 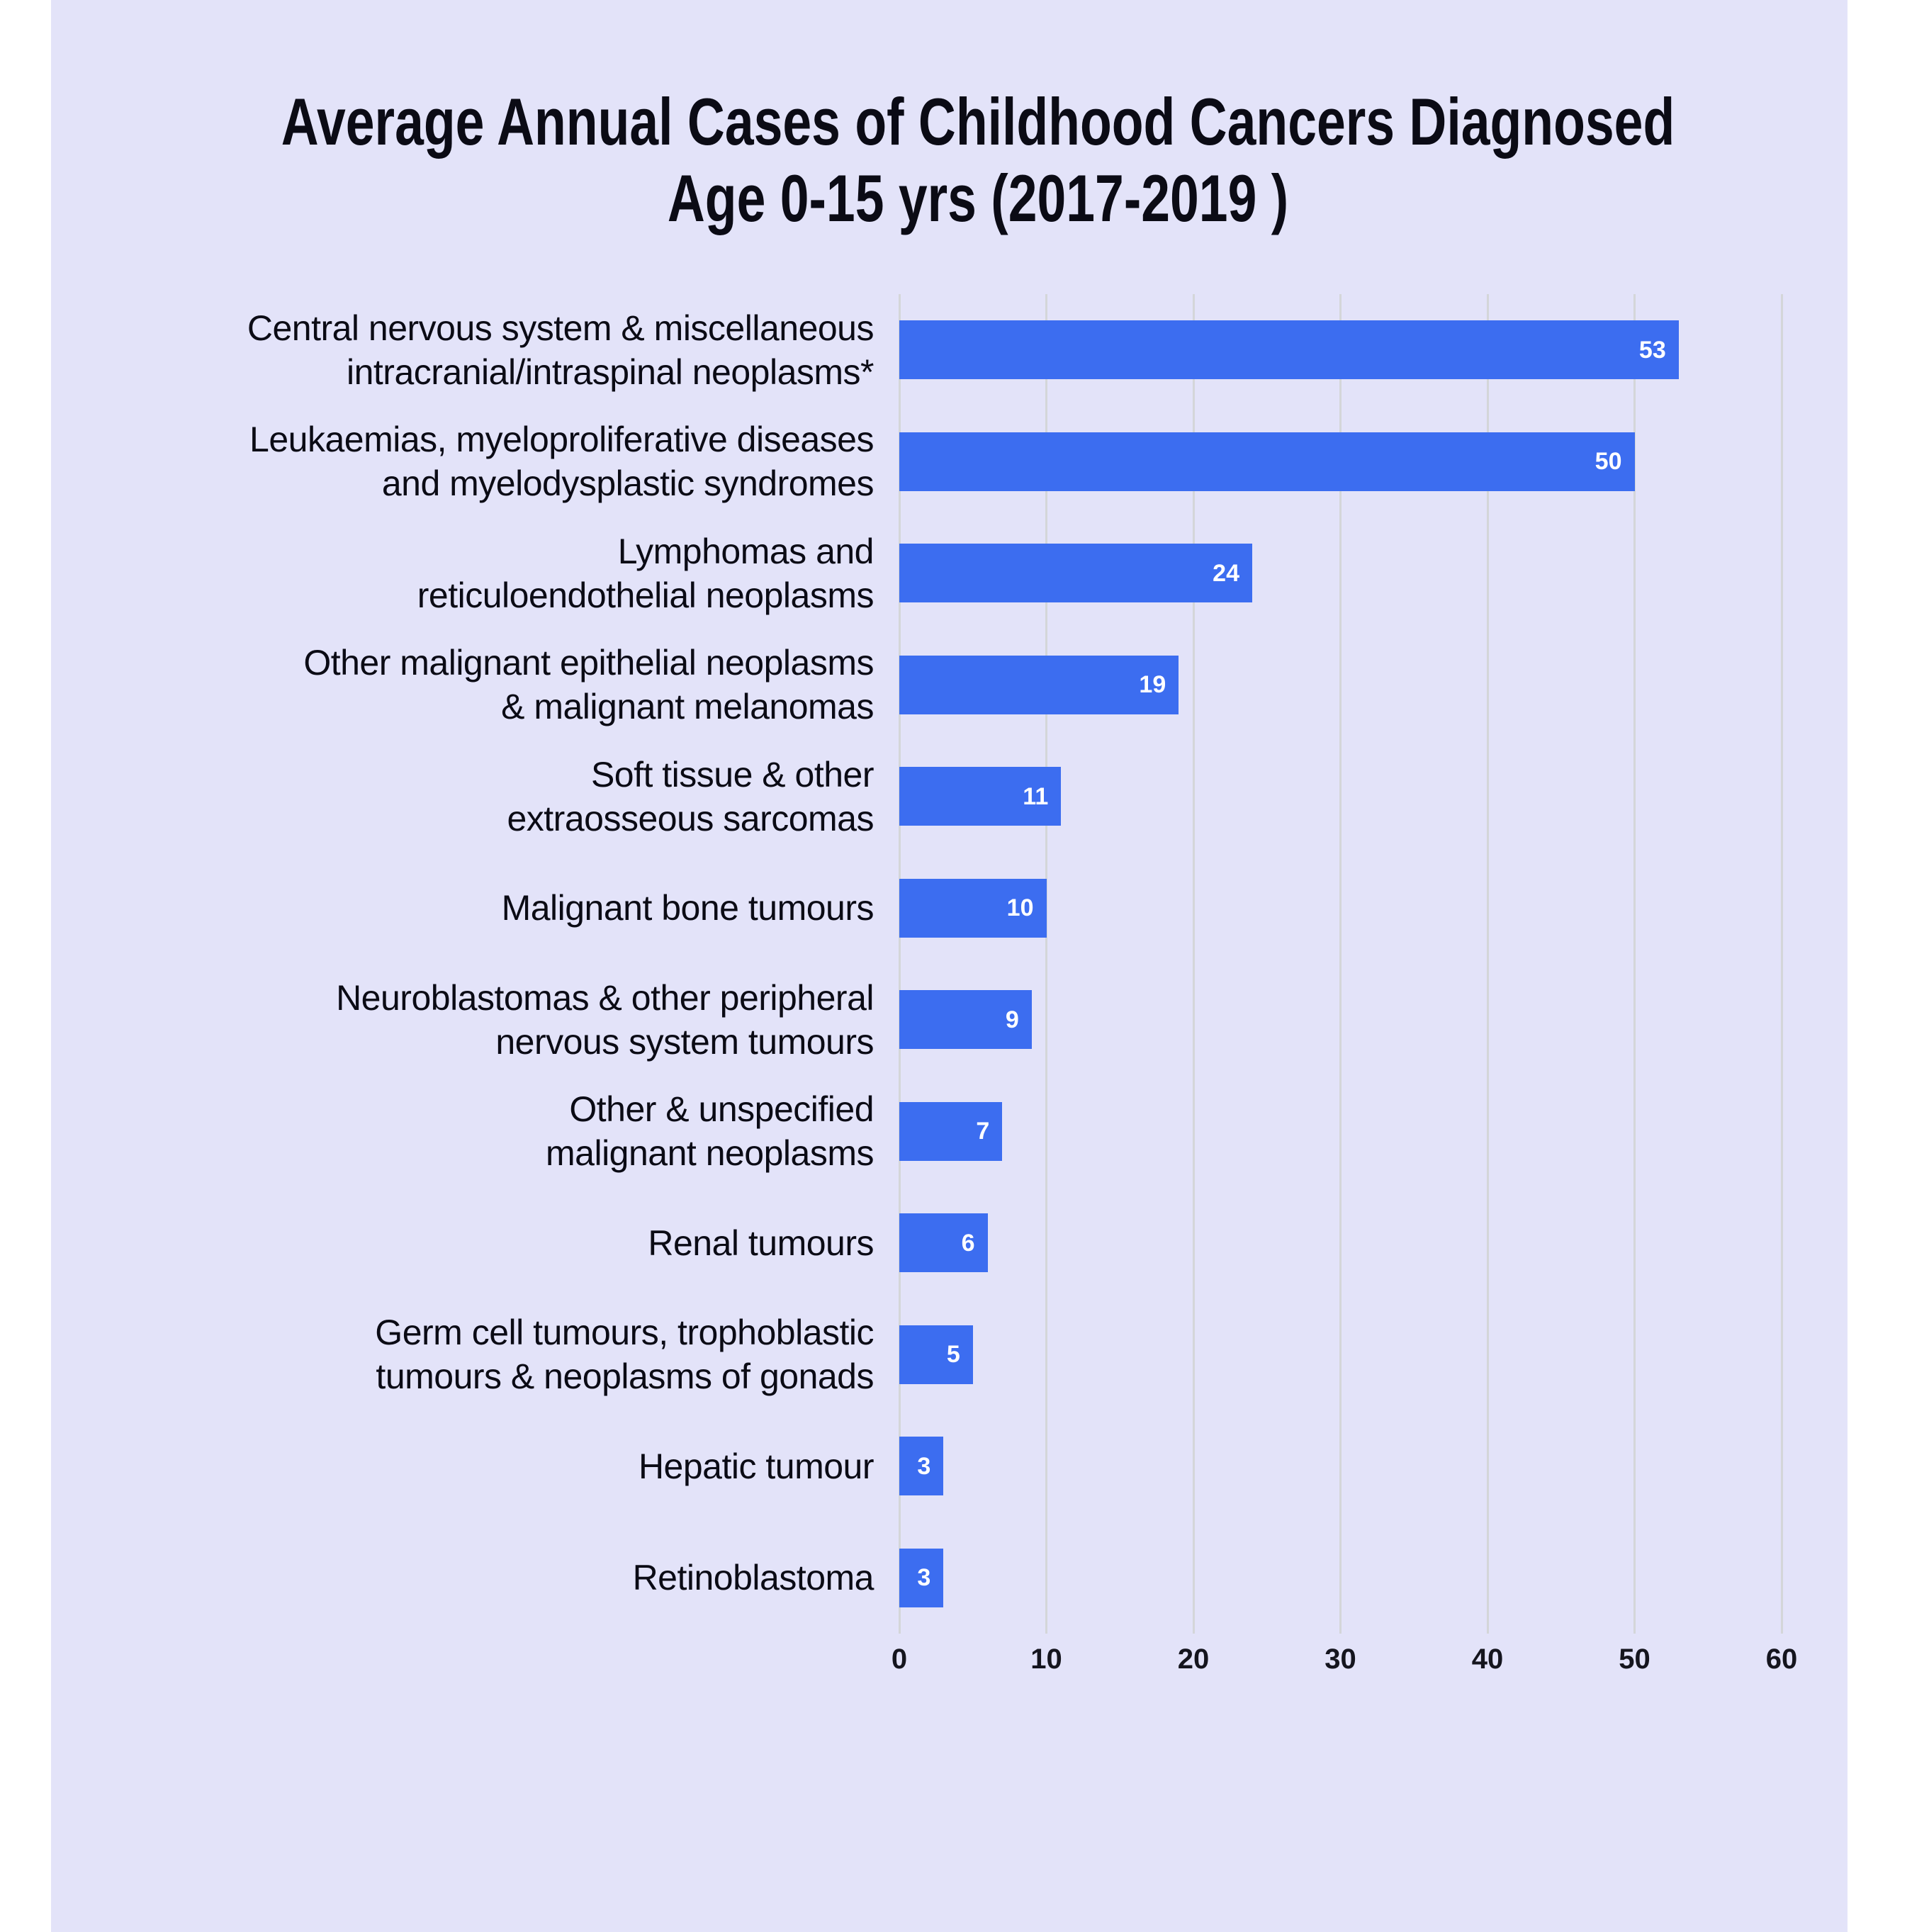 What do you see at coordinates (1193, 1659) in the screenshot?
I see `x-axis-tick-label: 20` at bounding box center [1193, 1659].